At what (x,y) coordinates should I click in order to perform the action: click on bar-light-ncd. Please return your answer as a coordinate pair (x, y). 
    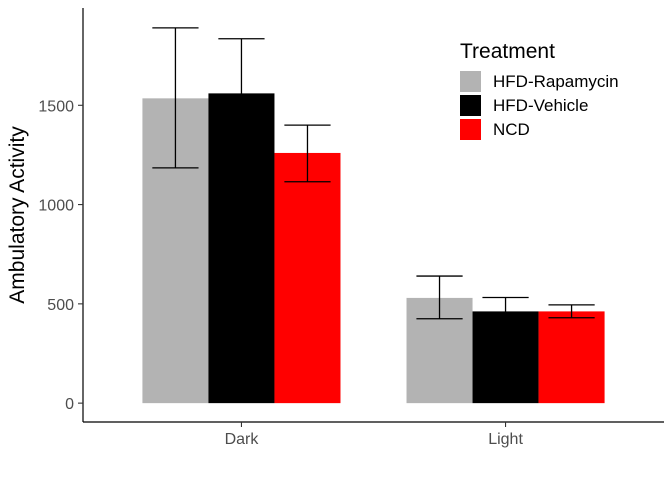
    Looking at the image, I should click on (571, 357).